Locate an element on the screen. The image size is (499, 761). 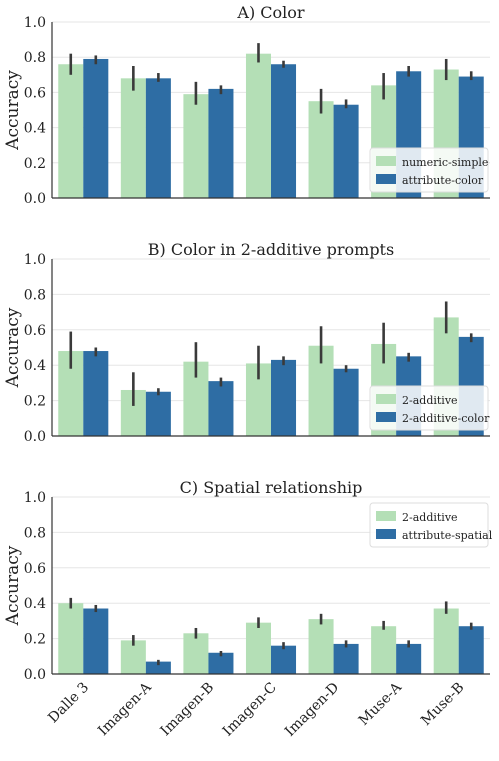
x-tick-label: Muse-B is located at coordinates (442, 704).